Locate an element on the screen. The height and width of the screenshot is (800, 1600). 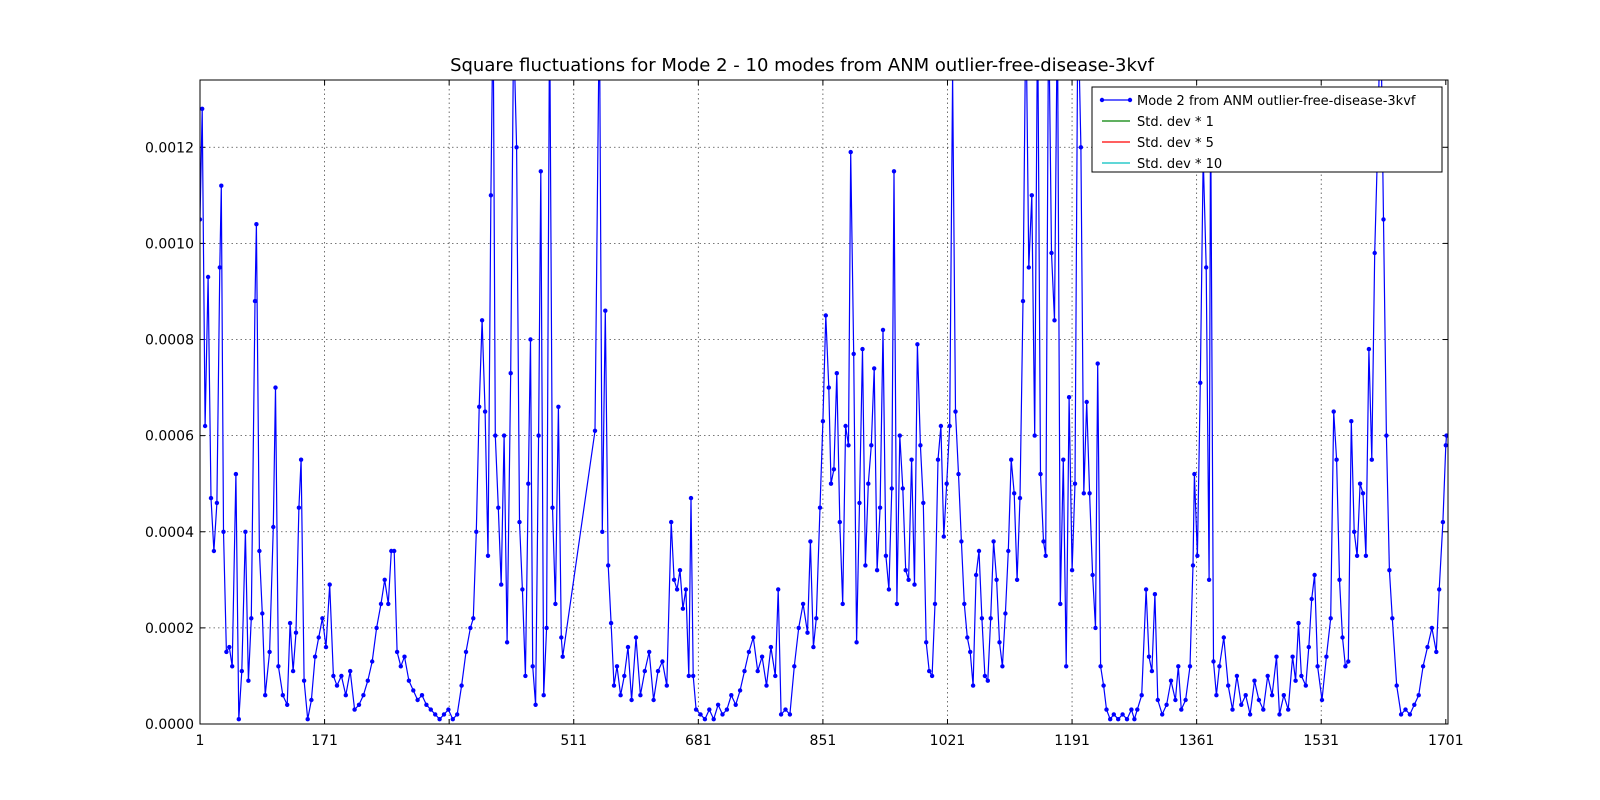
x-tick-label: 1701 is located at coordinates (1446, 741).